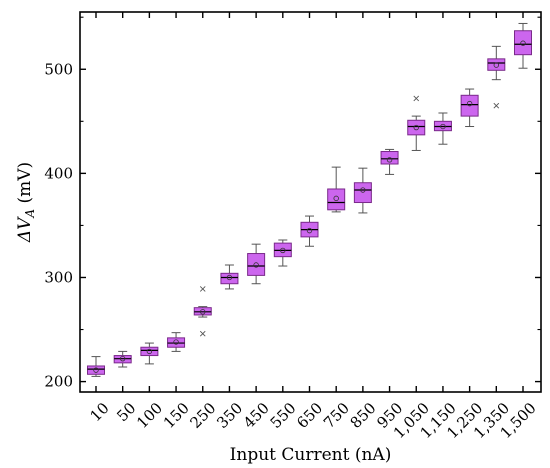 The height and width of the screenshot is (468, 550). Describe the element at coordinates (58, 173) in the screenshot. I see `y-tick-label: 400` at that location.